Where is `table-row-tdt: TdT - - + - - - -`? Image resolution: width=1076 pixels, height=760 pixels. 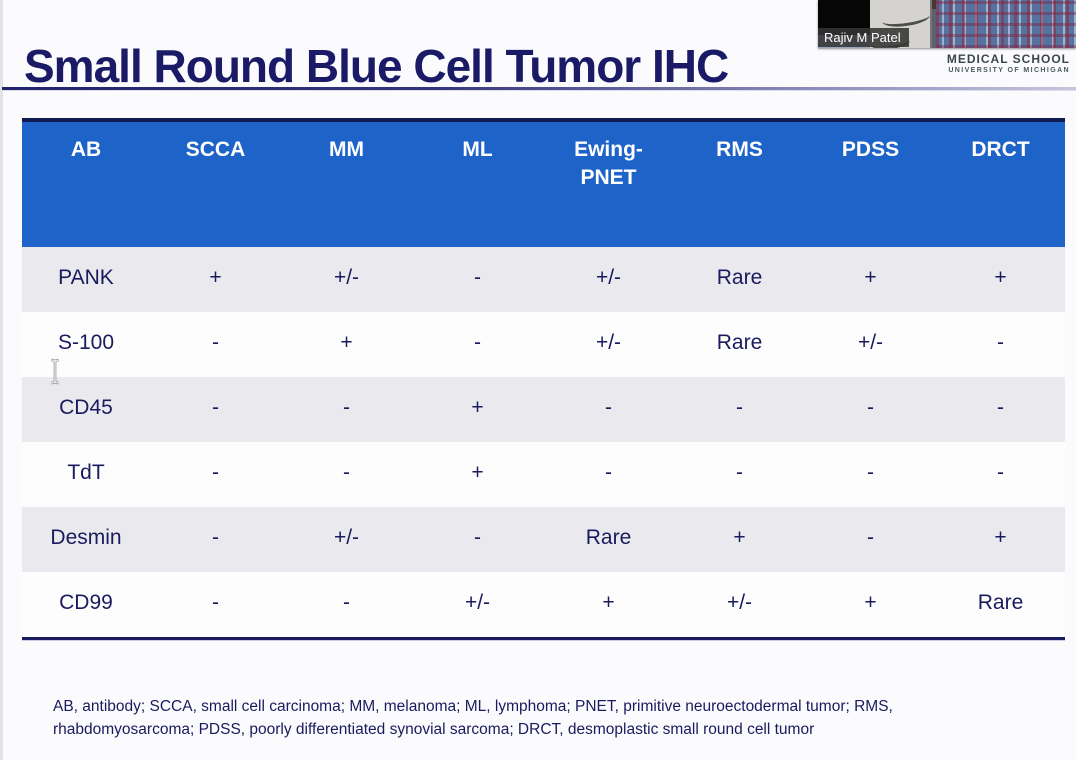 table-row-tdt: TdT - - + - - - - is located at coordinates (543, 474).